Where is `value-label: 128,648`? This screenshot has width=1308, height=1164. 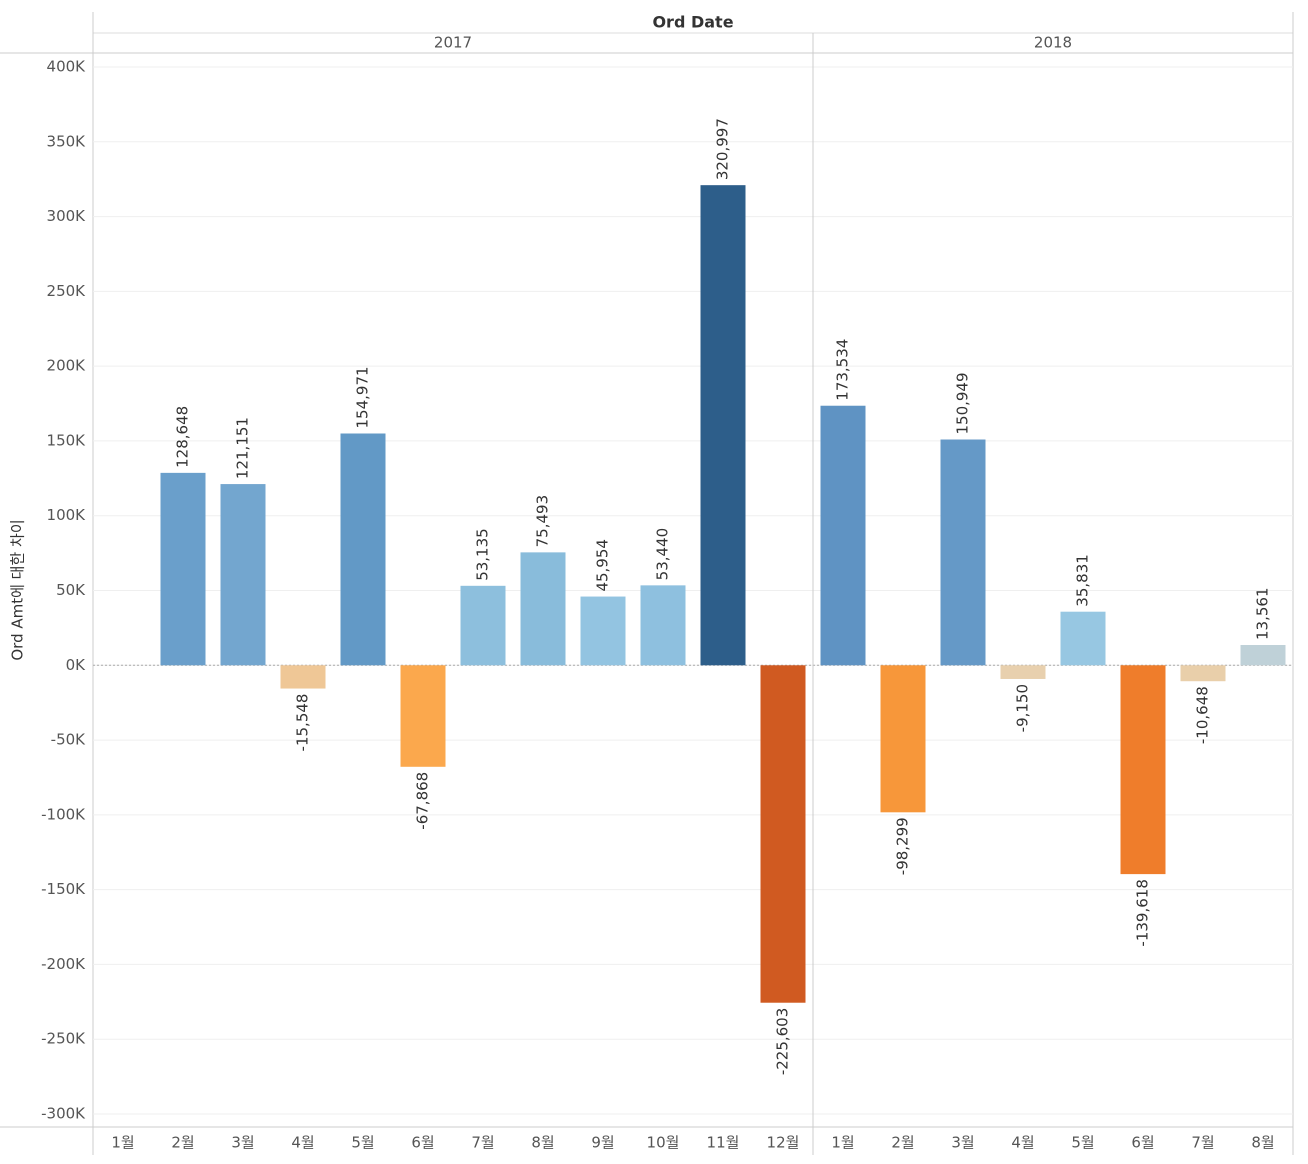 value-label: 128,648 is located at coordinates (183, 437).